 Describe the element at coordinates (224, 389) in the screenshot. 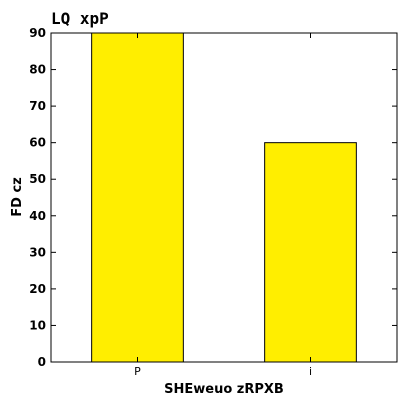

I see `x-axis-label: SHEweuo zRPXB` at that location.